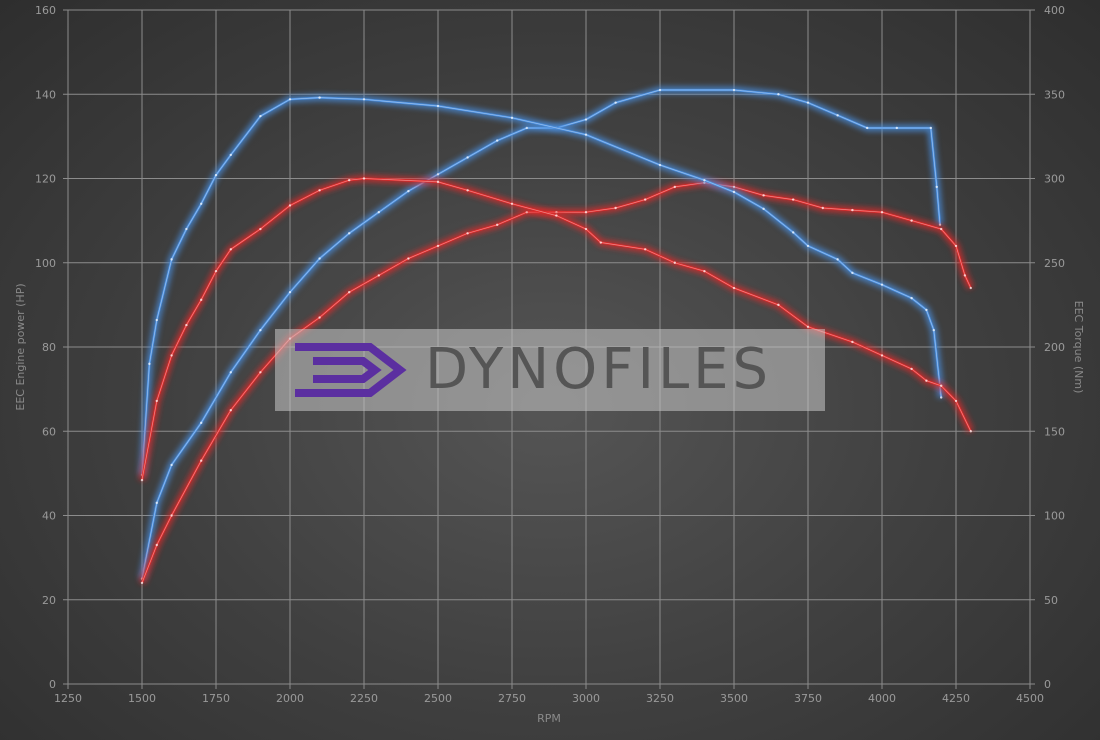 The image size is (1100, 740). I want to click on x-tick-label: 3500, so click(734, 698).